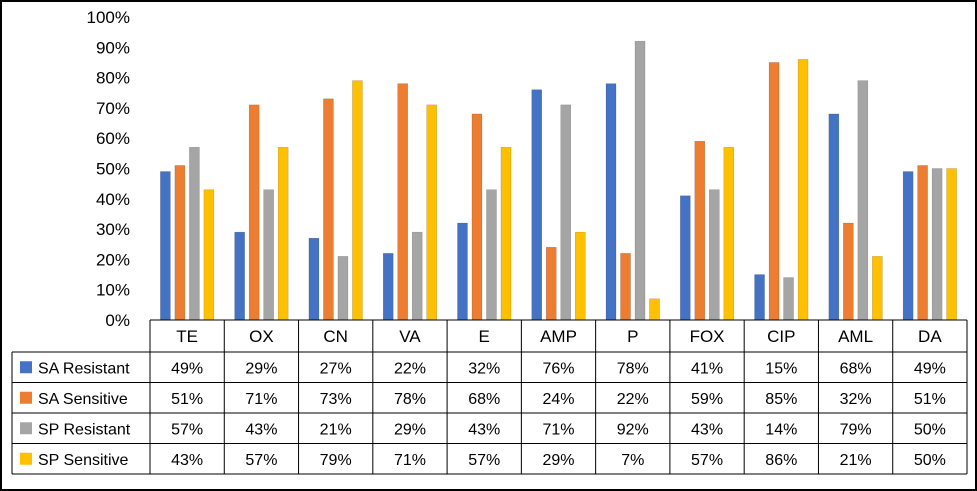 The height and width of the screenshot is (491, 977). What do you see at coordinates (113, 108) in the screenshot?
I see `y-tick-label: 70%` at bounding box center [113, 108].